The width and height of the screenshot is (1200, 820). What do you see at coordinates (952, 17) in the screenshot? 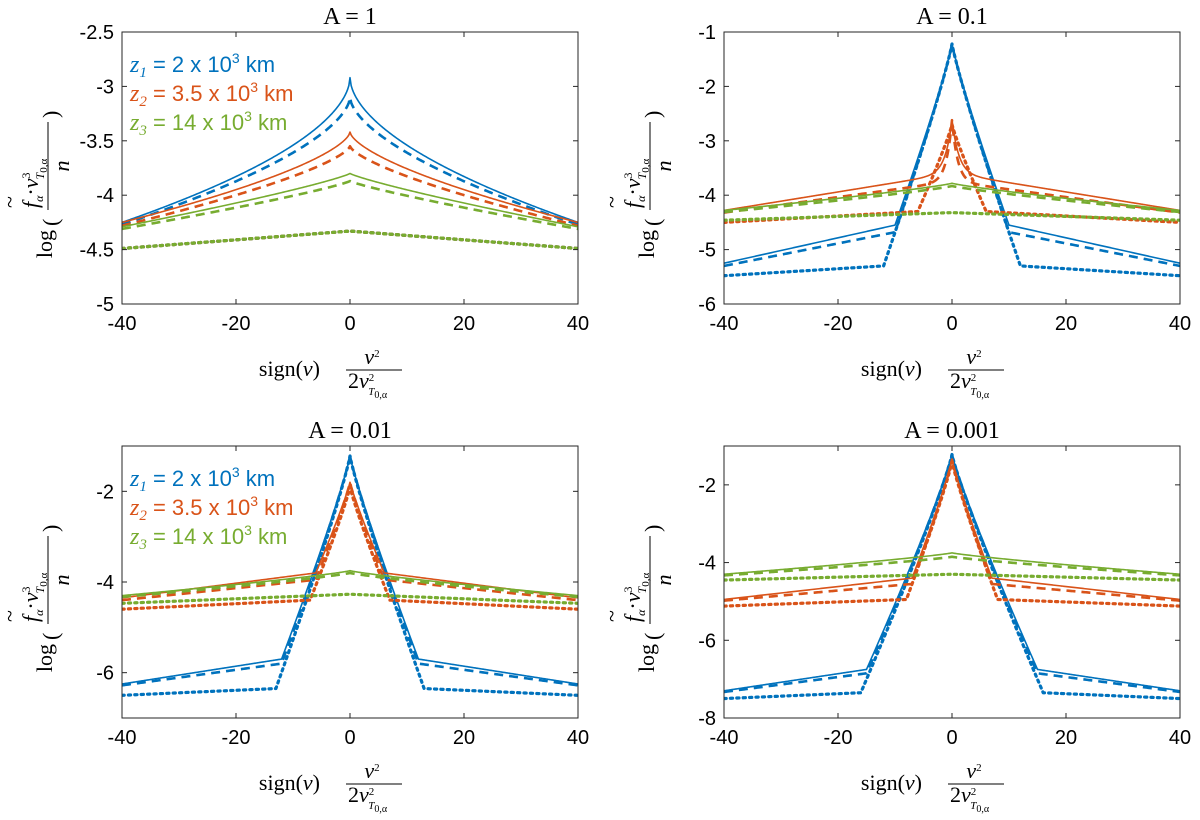
I see `chart-title: A = 0.1` at bounding box center [952, 17].